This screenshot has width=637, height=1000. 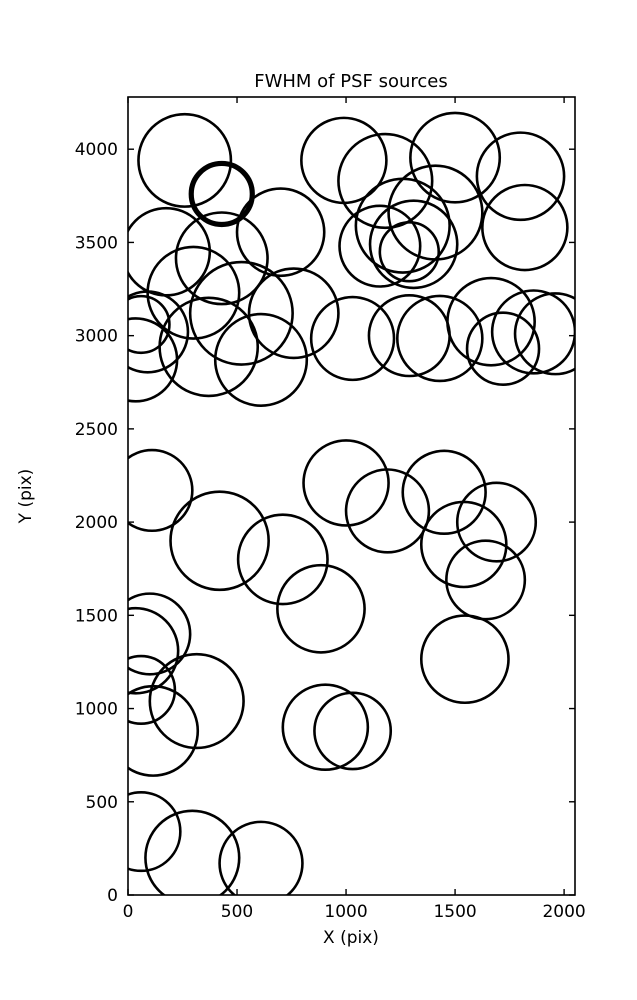 What do you see at coordinates (128, 912) in the screenshot?
I see `x-tick-label: 0` at bounding box center [128, 912].